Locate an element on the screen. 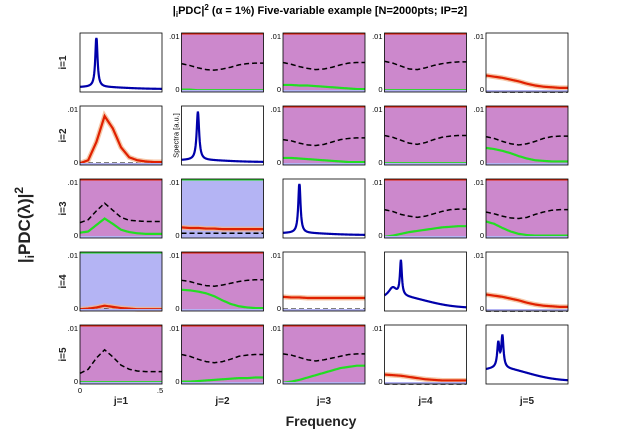  subplot-i5-j3: .01 0 is located at coordinates (318, 355).